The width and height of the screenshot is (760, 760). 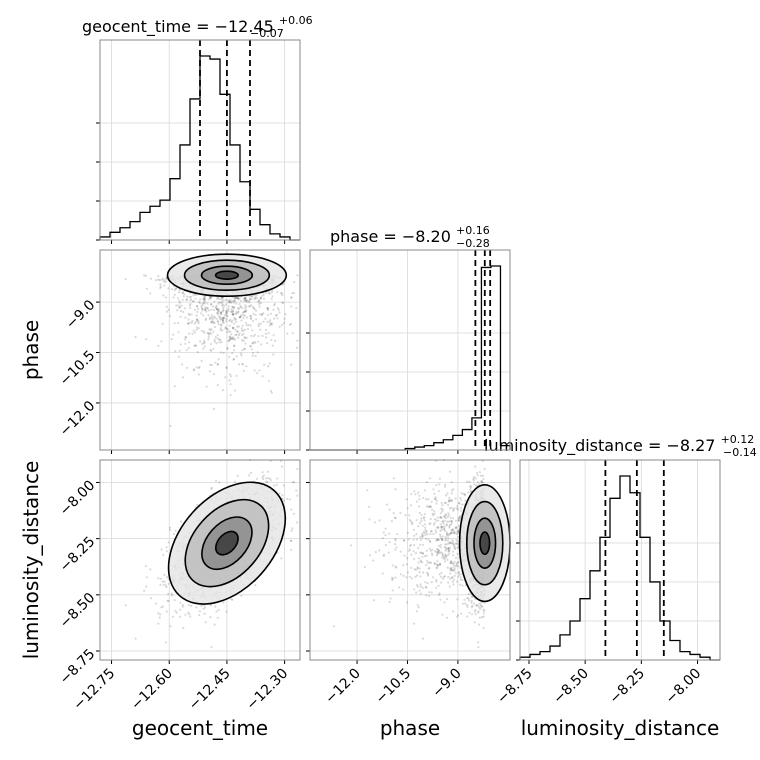 I want to click on contour-level, so click(x=227, y=275).